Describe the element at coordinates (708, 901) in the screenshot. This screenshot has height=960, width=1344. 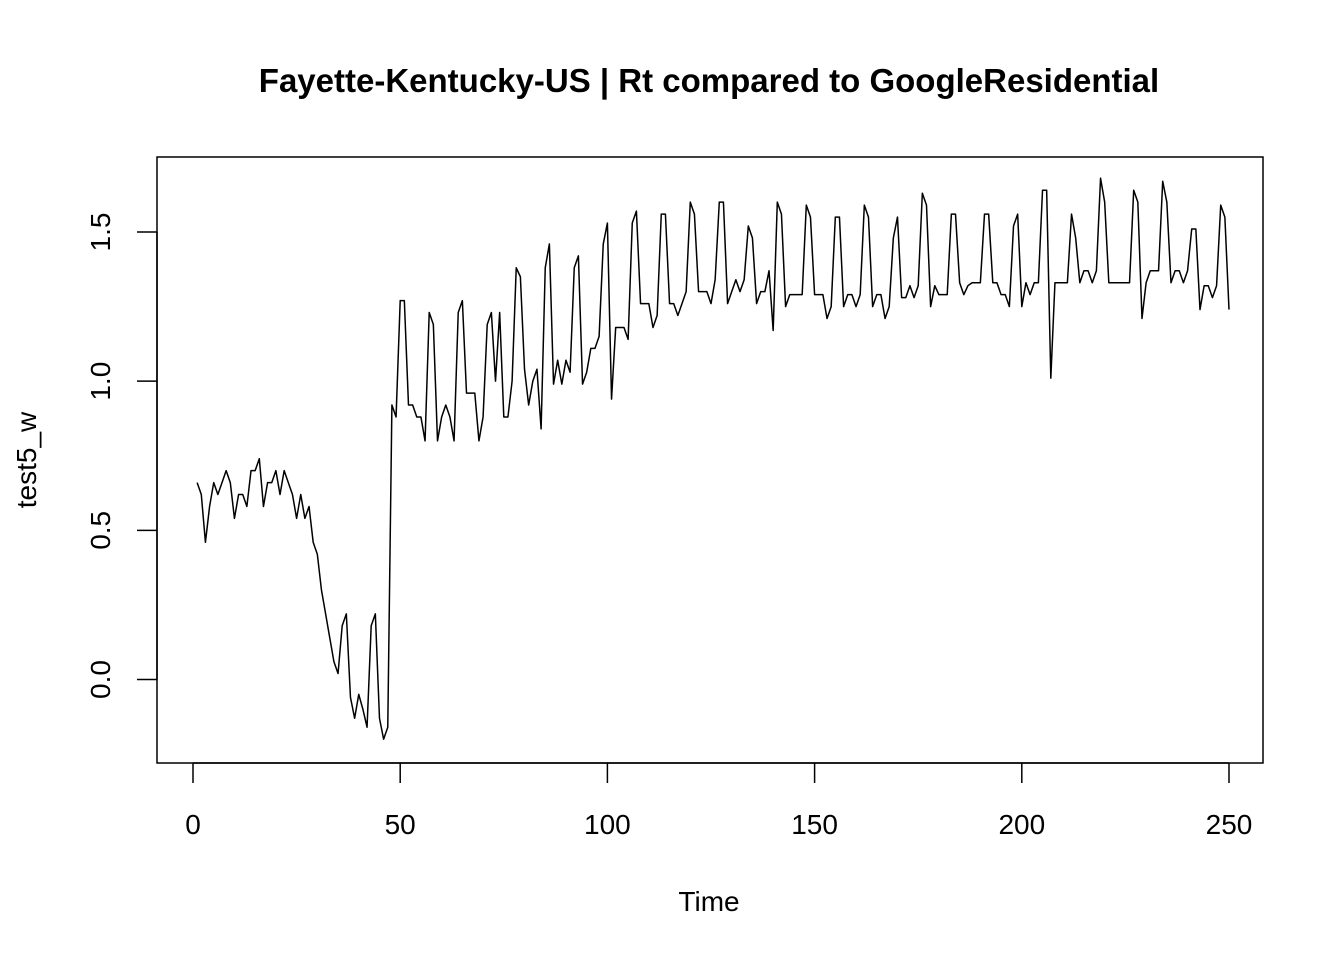
I see `x-axis-label: Time` at that location.